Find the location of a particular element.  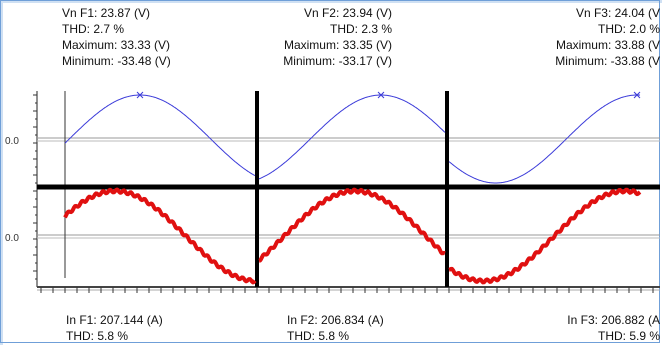

vn-f1-thd: THD: 2.7 % is located at coordinates (93, 29).